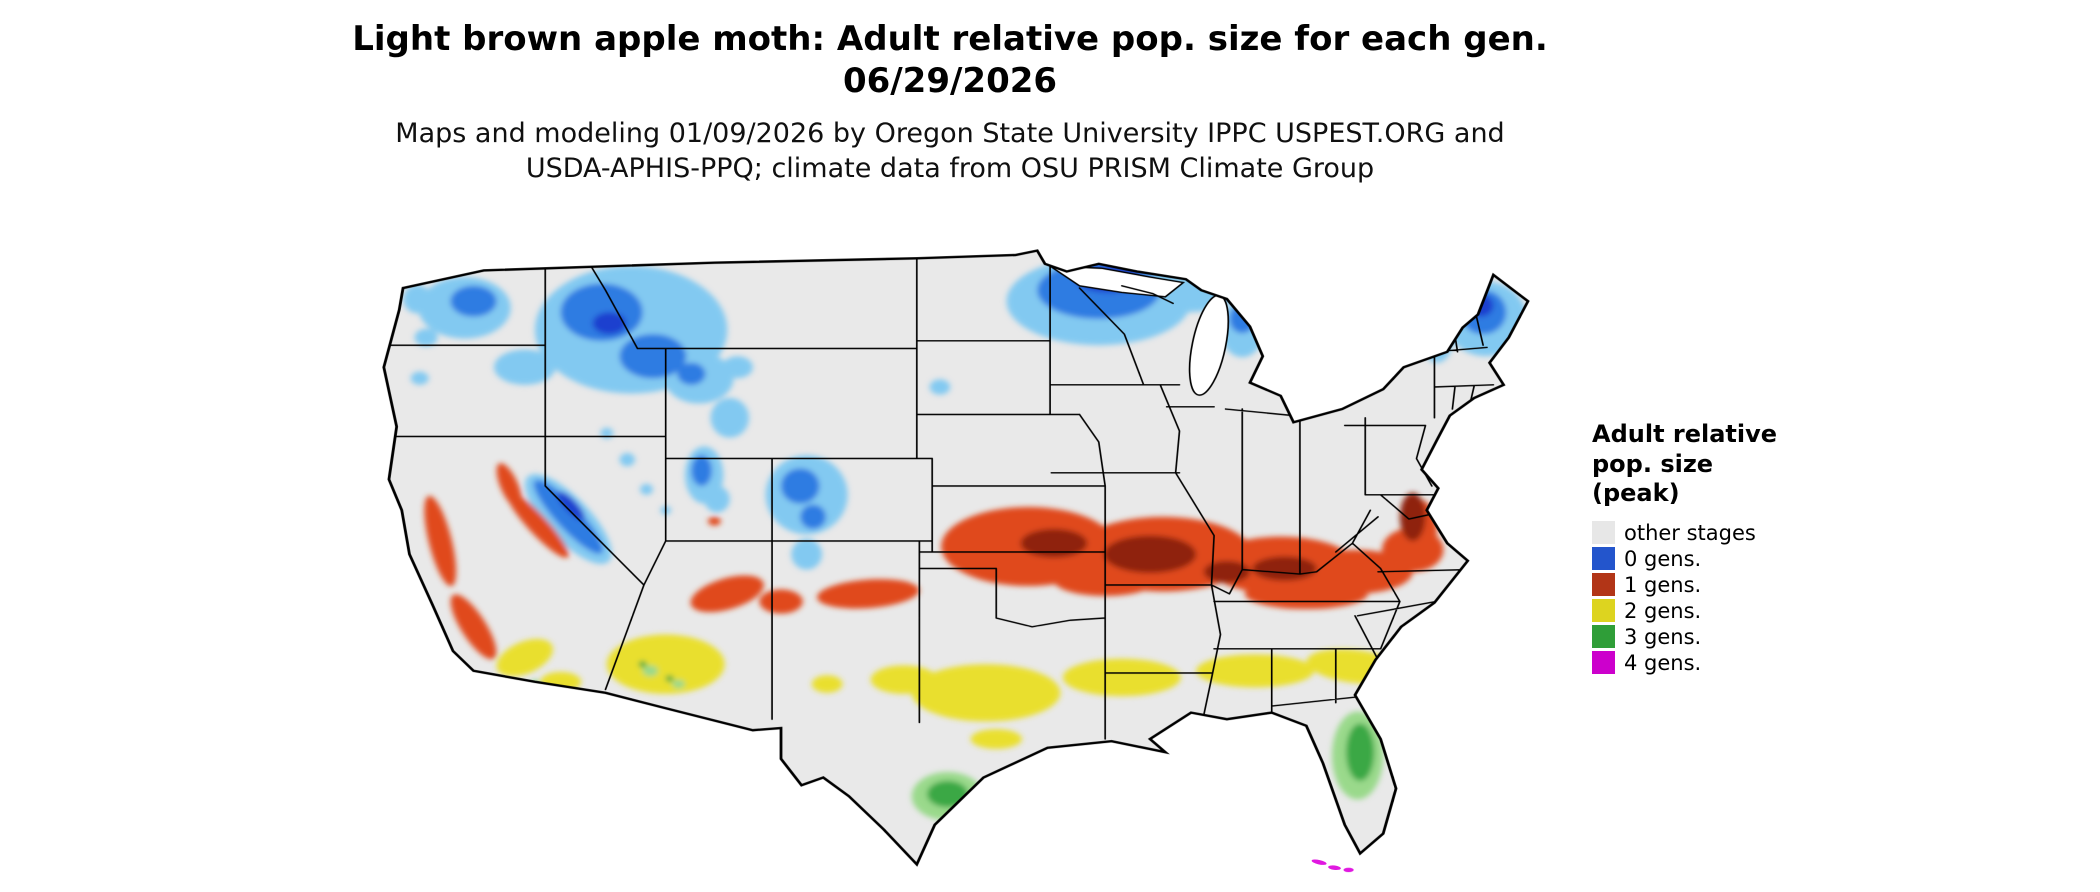 Image resolution: width=2100 pixels, height=892 pixels. I want to click on legend-item-3-gens: 3 gens., so click(1684, 637).